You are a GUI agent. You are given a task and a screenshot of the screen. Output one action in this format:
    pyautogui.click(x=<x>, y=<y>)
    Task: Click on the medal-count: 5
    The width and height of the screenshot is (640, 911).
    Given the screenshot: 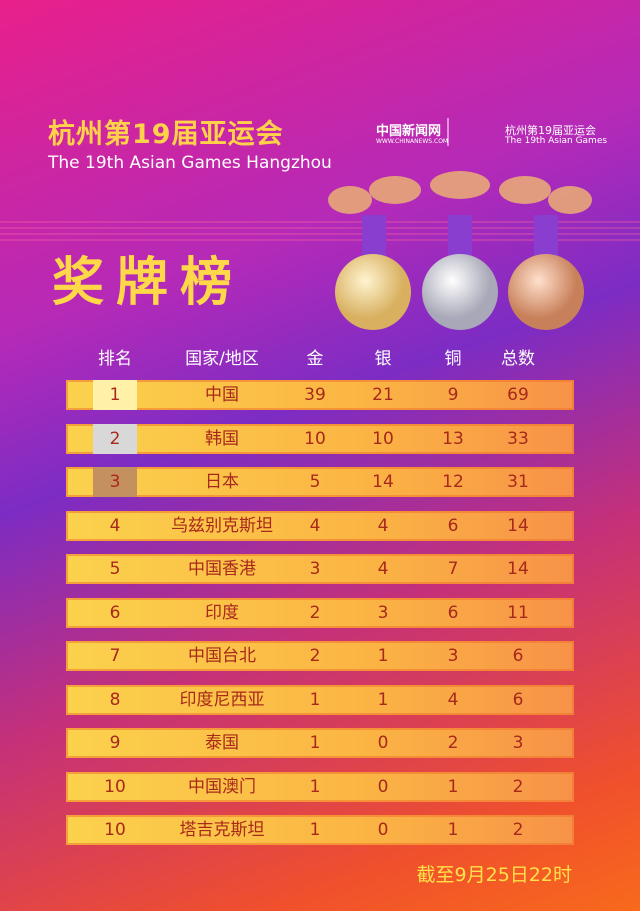 What is the action you would take?
    pyautogui.click(x=315, y=482)
    